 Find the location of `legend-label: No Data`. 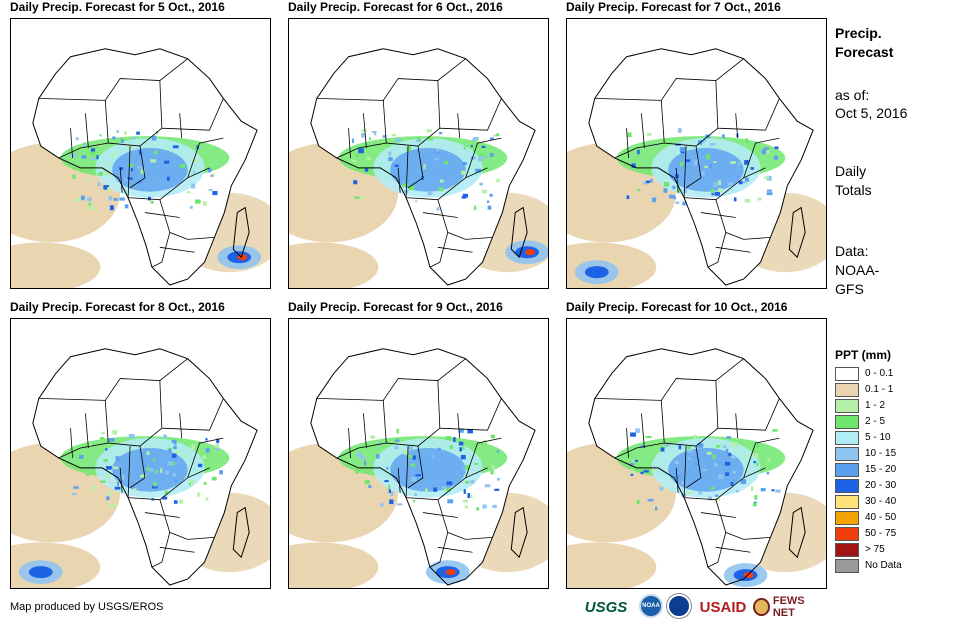

legend-label: No Data is located at coordinates (883, 565).